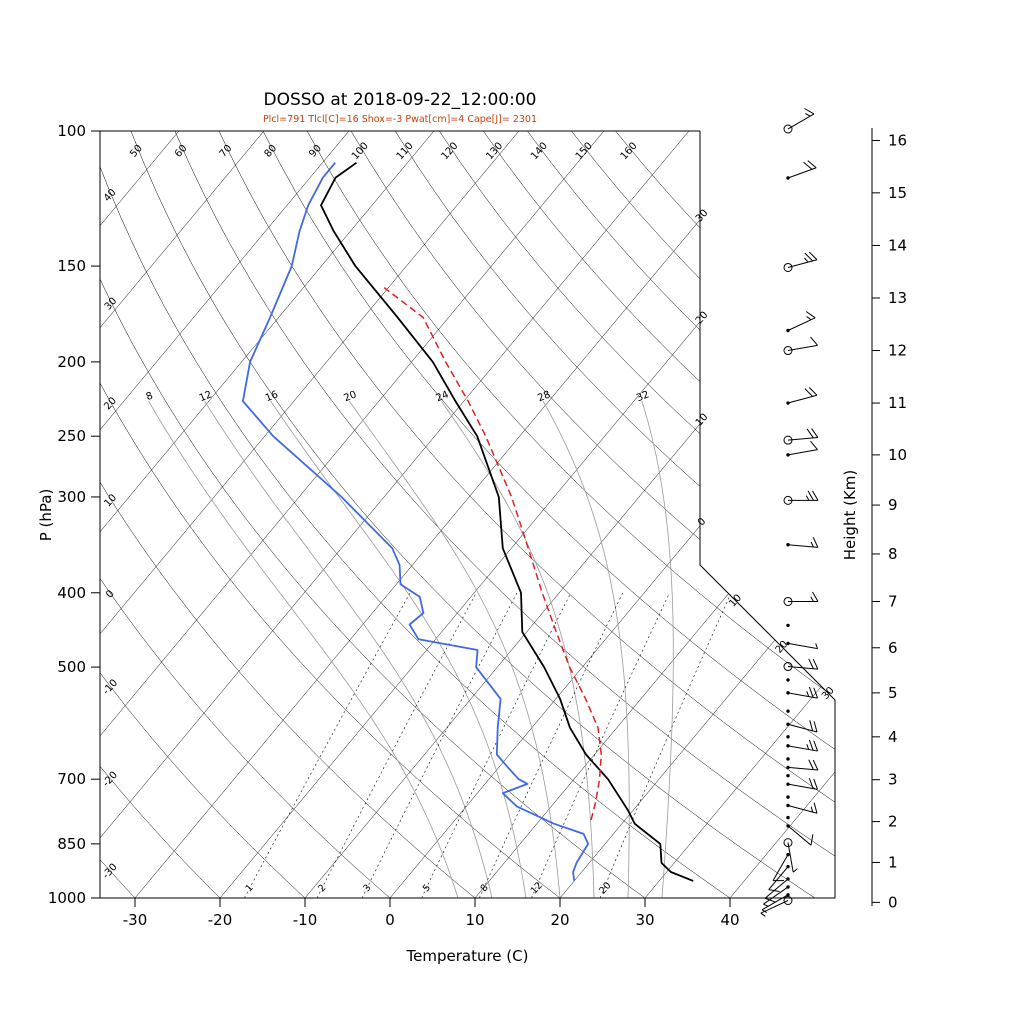 The width and height of the screenshot is (1024, 1024). I want to click on svg-text: 300, so click(71, 497).